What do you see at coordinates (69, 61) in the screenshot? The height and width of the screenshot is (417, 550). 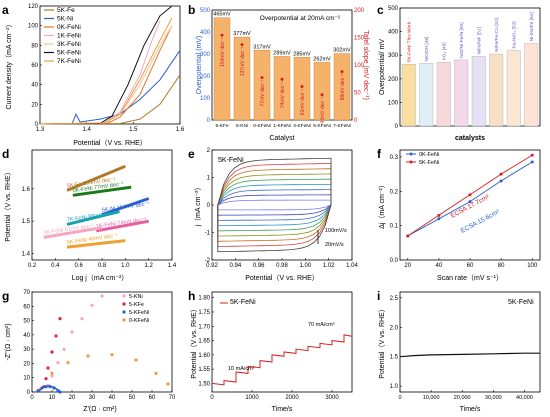 I see `legend-label: 7K-FeNi` at bounding box center [69, 61].